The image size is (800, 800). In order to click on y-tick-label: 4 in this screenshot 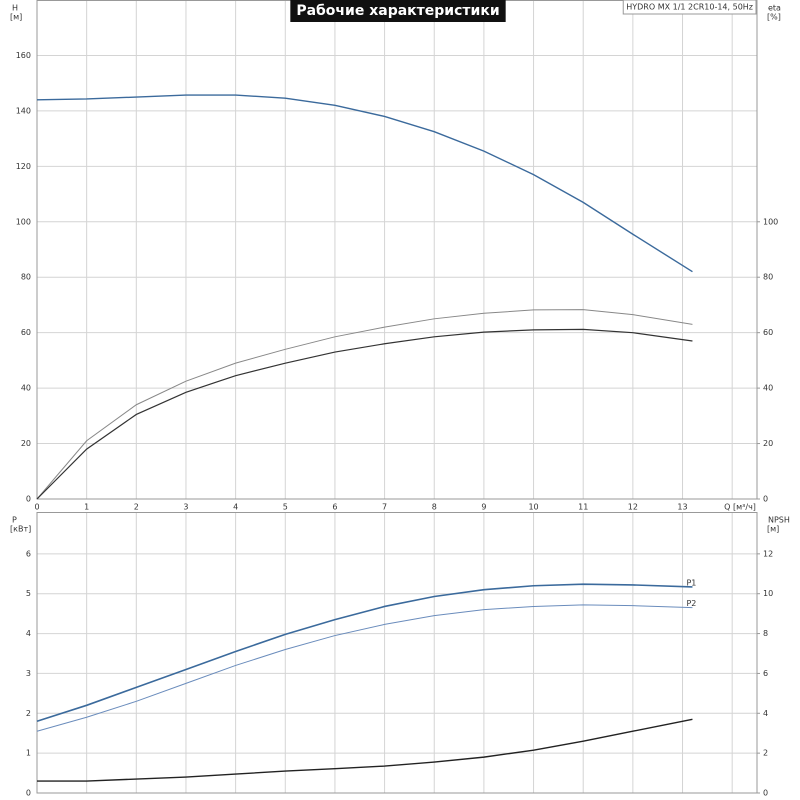, I will do `click(28, 633)`.